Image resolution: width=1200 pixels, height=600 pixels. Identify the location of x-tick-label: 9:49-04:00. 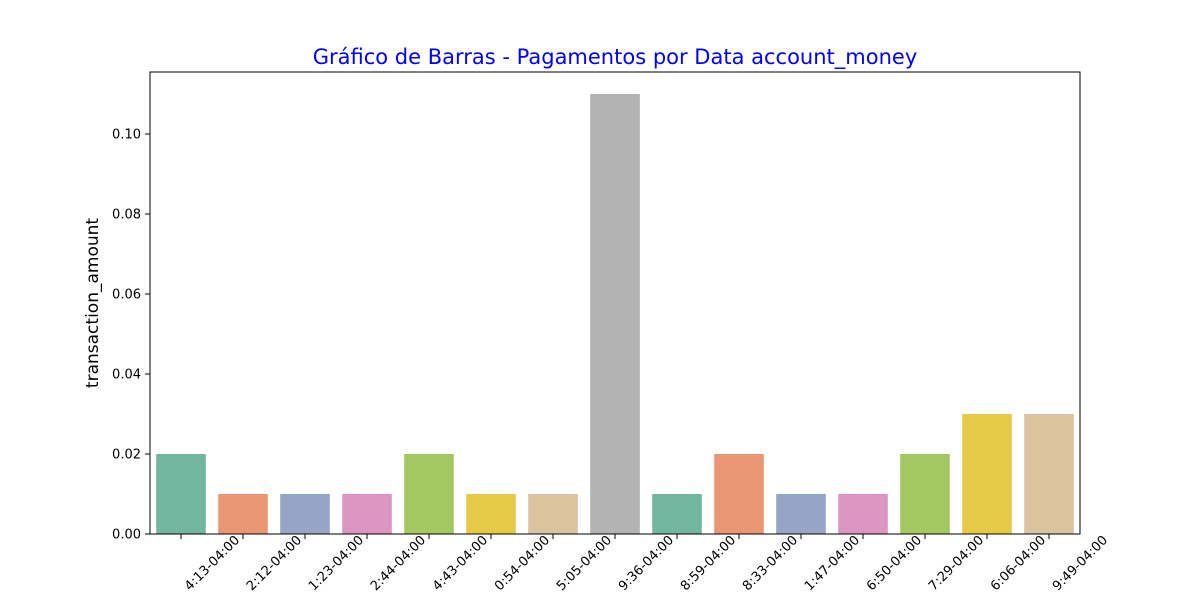
(1080, 563).